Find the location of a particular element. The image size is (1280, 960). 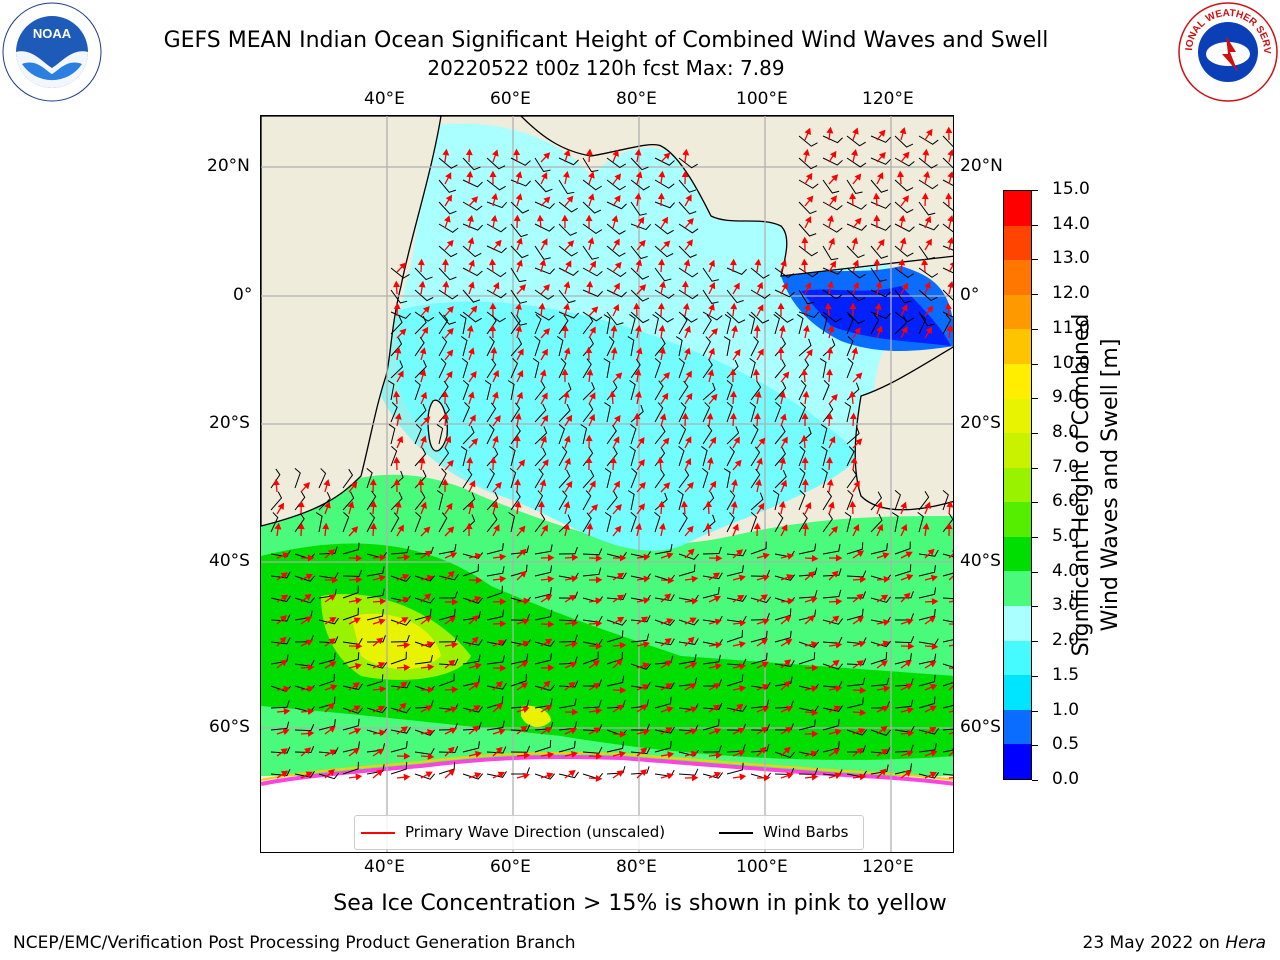

colorbar-axis-label-line2: Wind Waves and Swell [m] is located at coordinates (1110, 485).